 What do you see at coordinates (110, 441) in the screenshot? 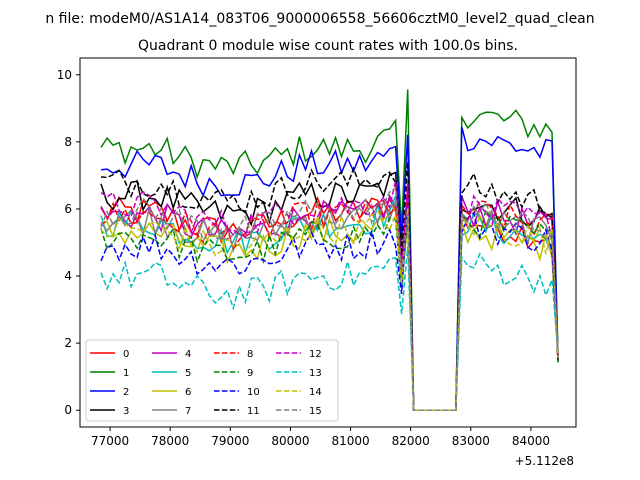
I see `x-tick-label: 77000` at bounding box center [110, 441].